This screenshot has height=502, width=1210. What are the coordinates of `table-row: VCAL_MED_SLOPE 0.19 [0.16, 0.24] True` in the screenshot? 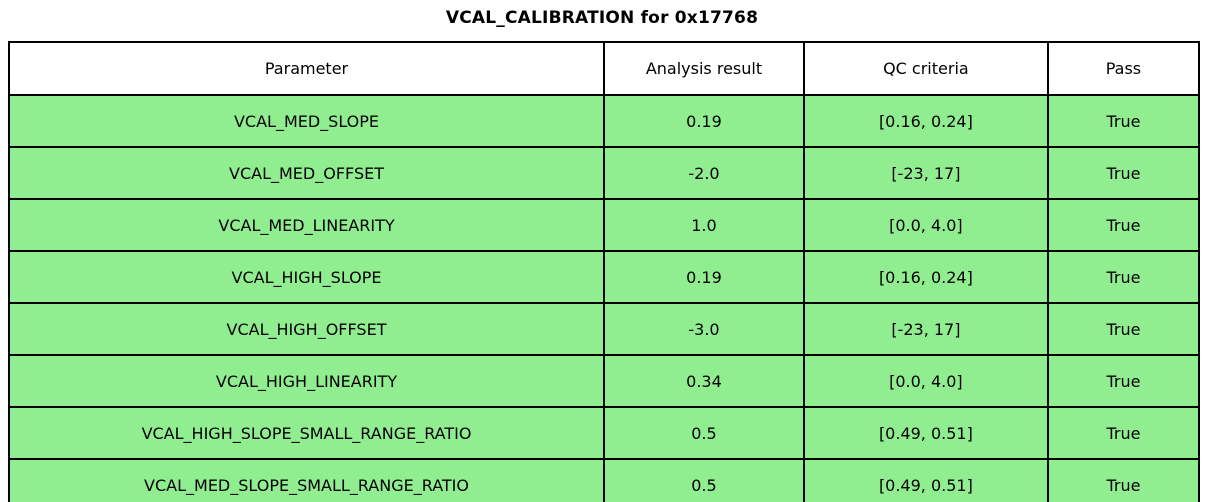 It's located at (604, 121).